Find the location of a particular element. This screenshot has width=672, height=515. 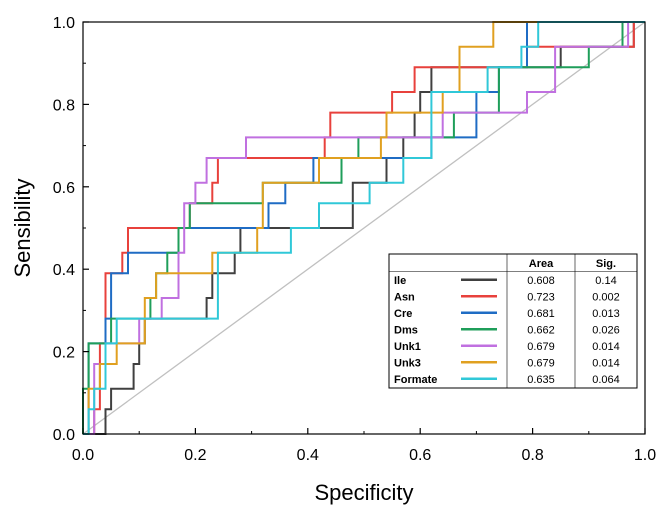

legend-area-value: 0.723 is located at coordinates (541, 297).